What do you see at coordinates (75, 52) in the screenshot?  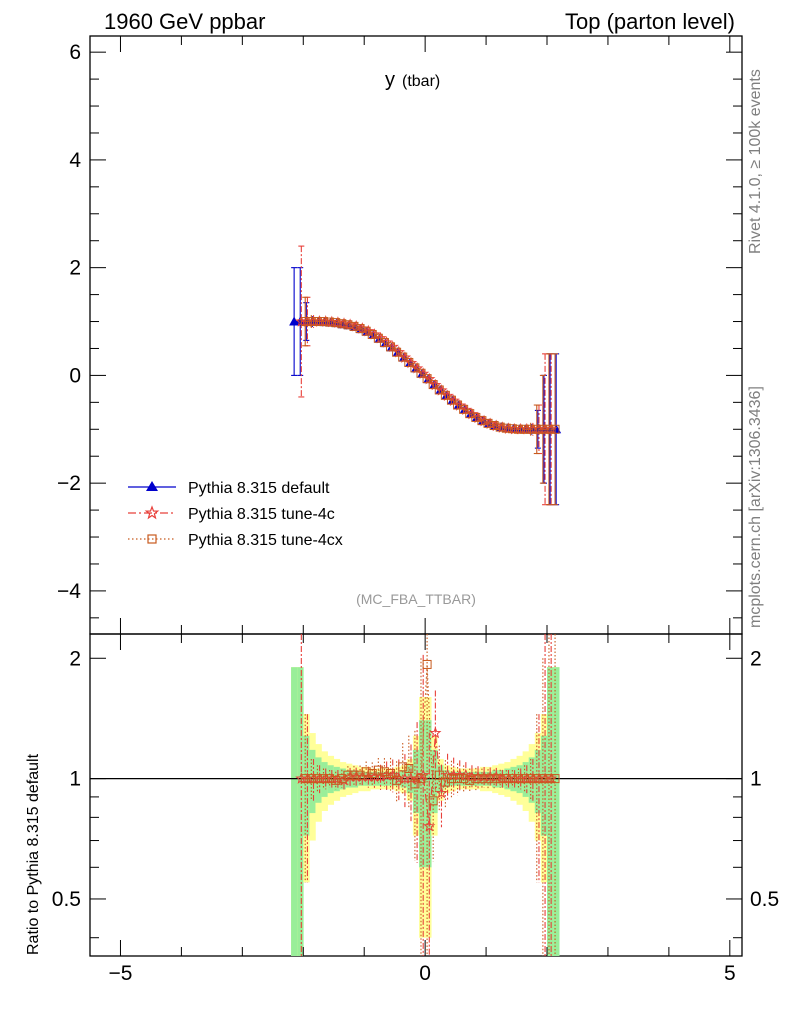 I see `main-ytick-label: 6` at bounding box center [75, 52].